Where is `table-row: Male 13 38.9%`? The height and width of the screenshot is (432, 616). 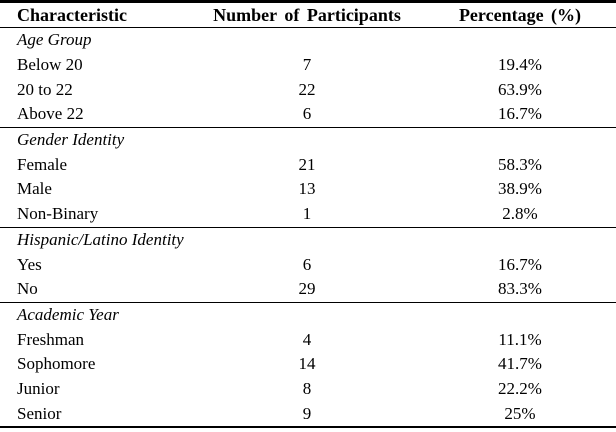 table-row: Male 13 38.9% is located at coordinates (308, 189).